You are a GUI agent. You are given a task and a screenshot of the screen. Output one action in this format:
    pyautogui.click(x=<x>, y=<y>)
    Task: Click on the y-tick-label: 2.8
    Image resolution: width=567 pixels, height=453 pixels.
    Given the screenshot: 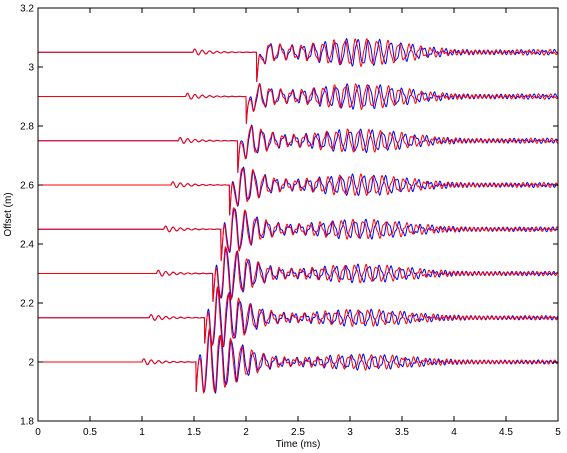 What is the action you would take?
    pyautogui.click(x=27, y=127)
    